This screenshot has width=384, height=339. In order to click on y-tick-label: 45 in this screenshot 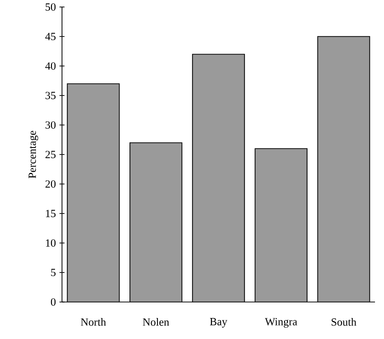, I will do `click(50, 36)`.